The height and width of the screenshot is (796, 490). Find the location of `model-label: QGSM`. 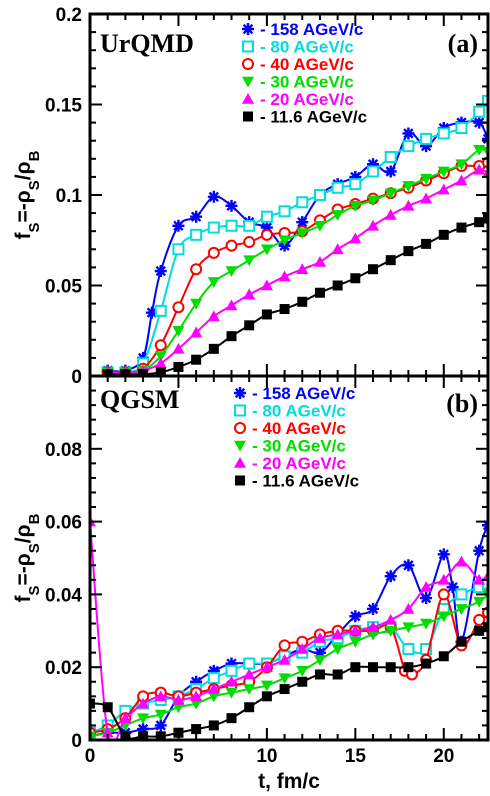

model-label: QGSM is located at coordinates (139, 399).